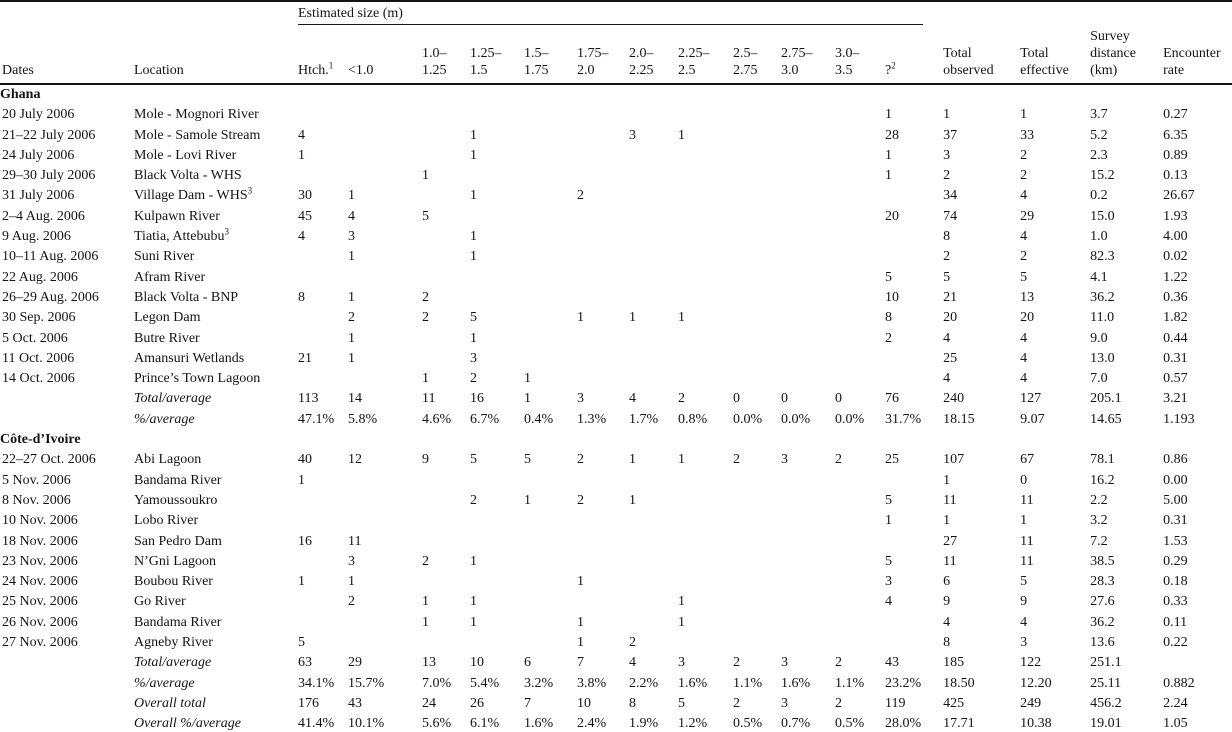 Image resolution: width=1232 pixels, height=732 pixels. Describe the element at coordinates (892, 216) in the screenshot. I see `value-cell: 20` at that location.